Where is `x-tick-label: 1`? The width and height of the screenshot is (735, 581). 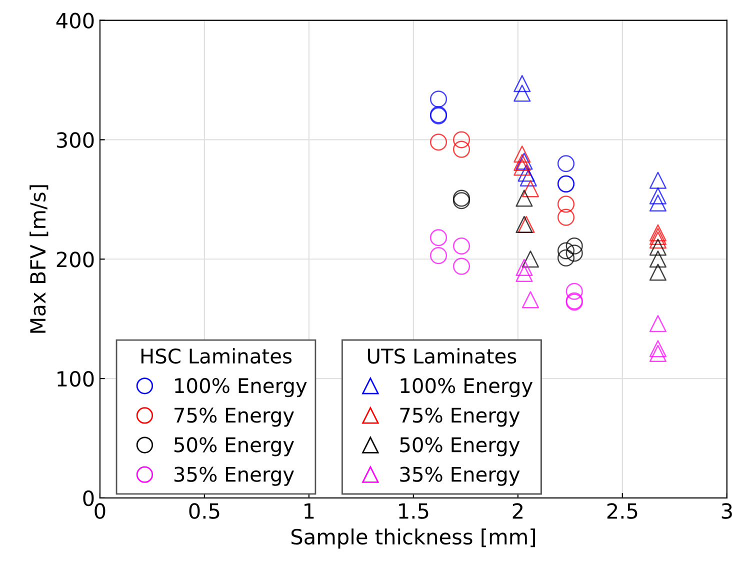
x-tick-label: 1 is located at coordinates (309, 511).